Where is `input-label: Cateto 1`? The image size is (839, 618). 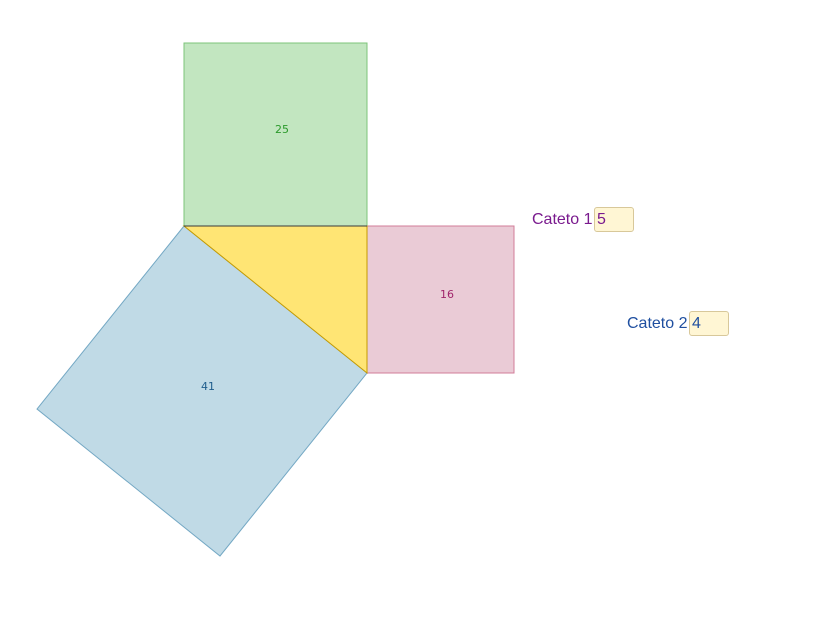
input-label: Cateto 1 is located at coordinates (562, 219).